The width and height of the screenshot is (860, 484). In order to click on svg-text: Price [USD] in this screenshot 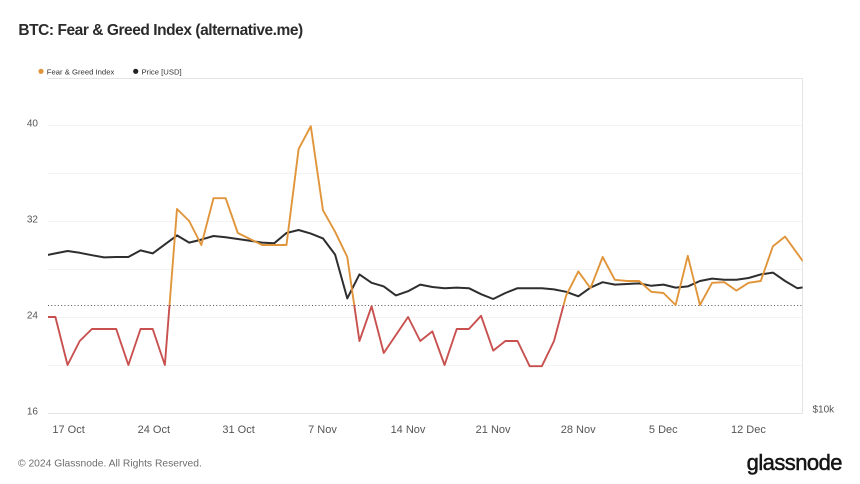, I will do `click(162, 71)`.